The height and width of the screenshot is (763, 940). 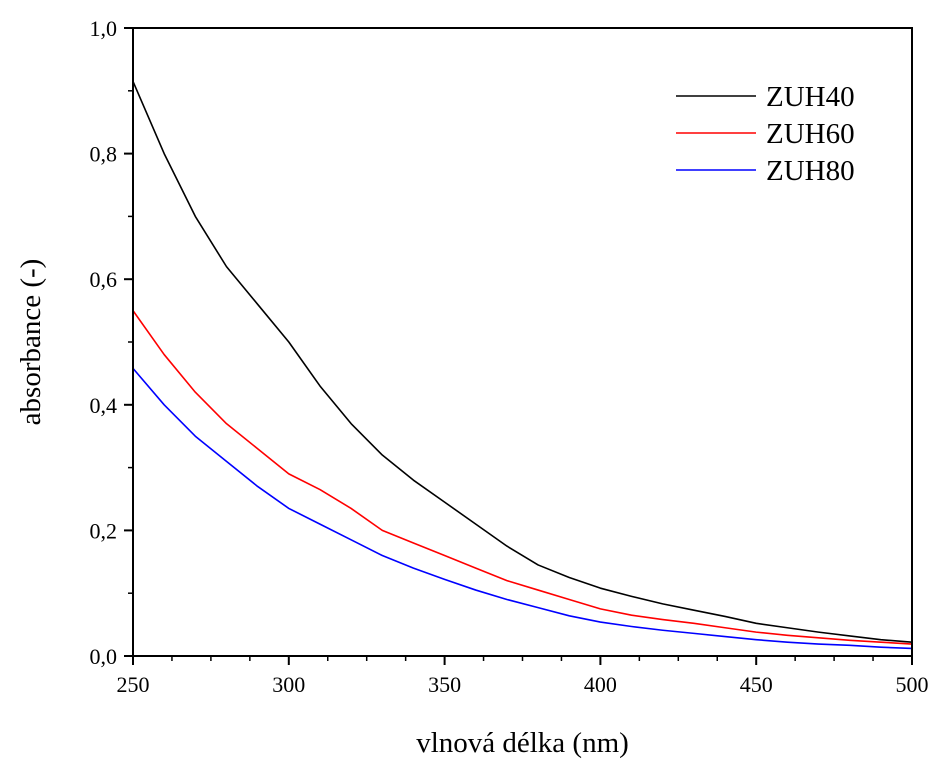 I want to click on legend: ZUH40 ZUH60 ZUH80, so click(x=765, y=134).